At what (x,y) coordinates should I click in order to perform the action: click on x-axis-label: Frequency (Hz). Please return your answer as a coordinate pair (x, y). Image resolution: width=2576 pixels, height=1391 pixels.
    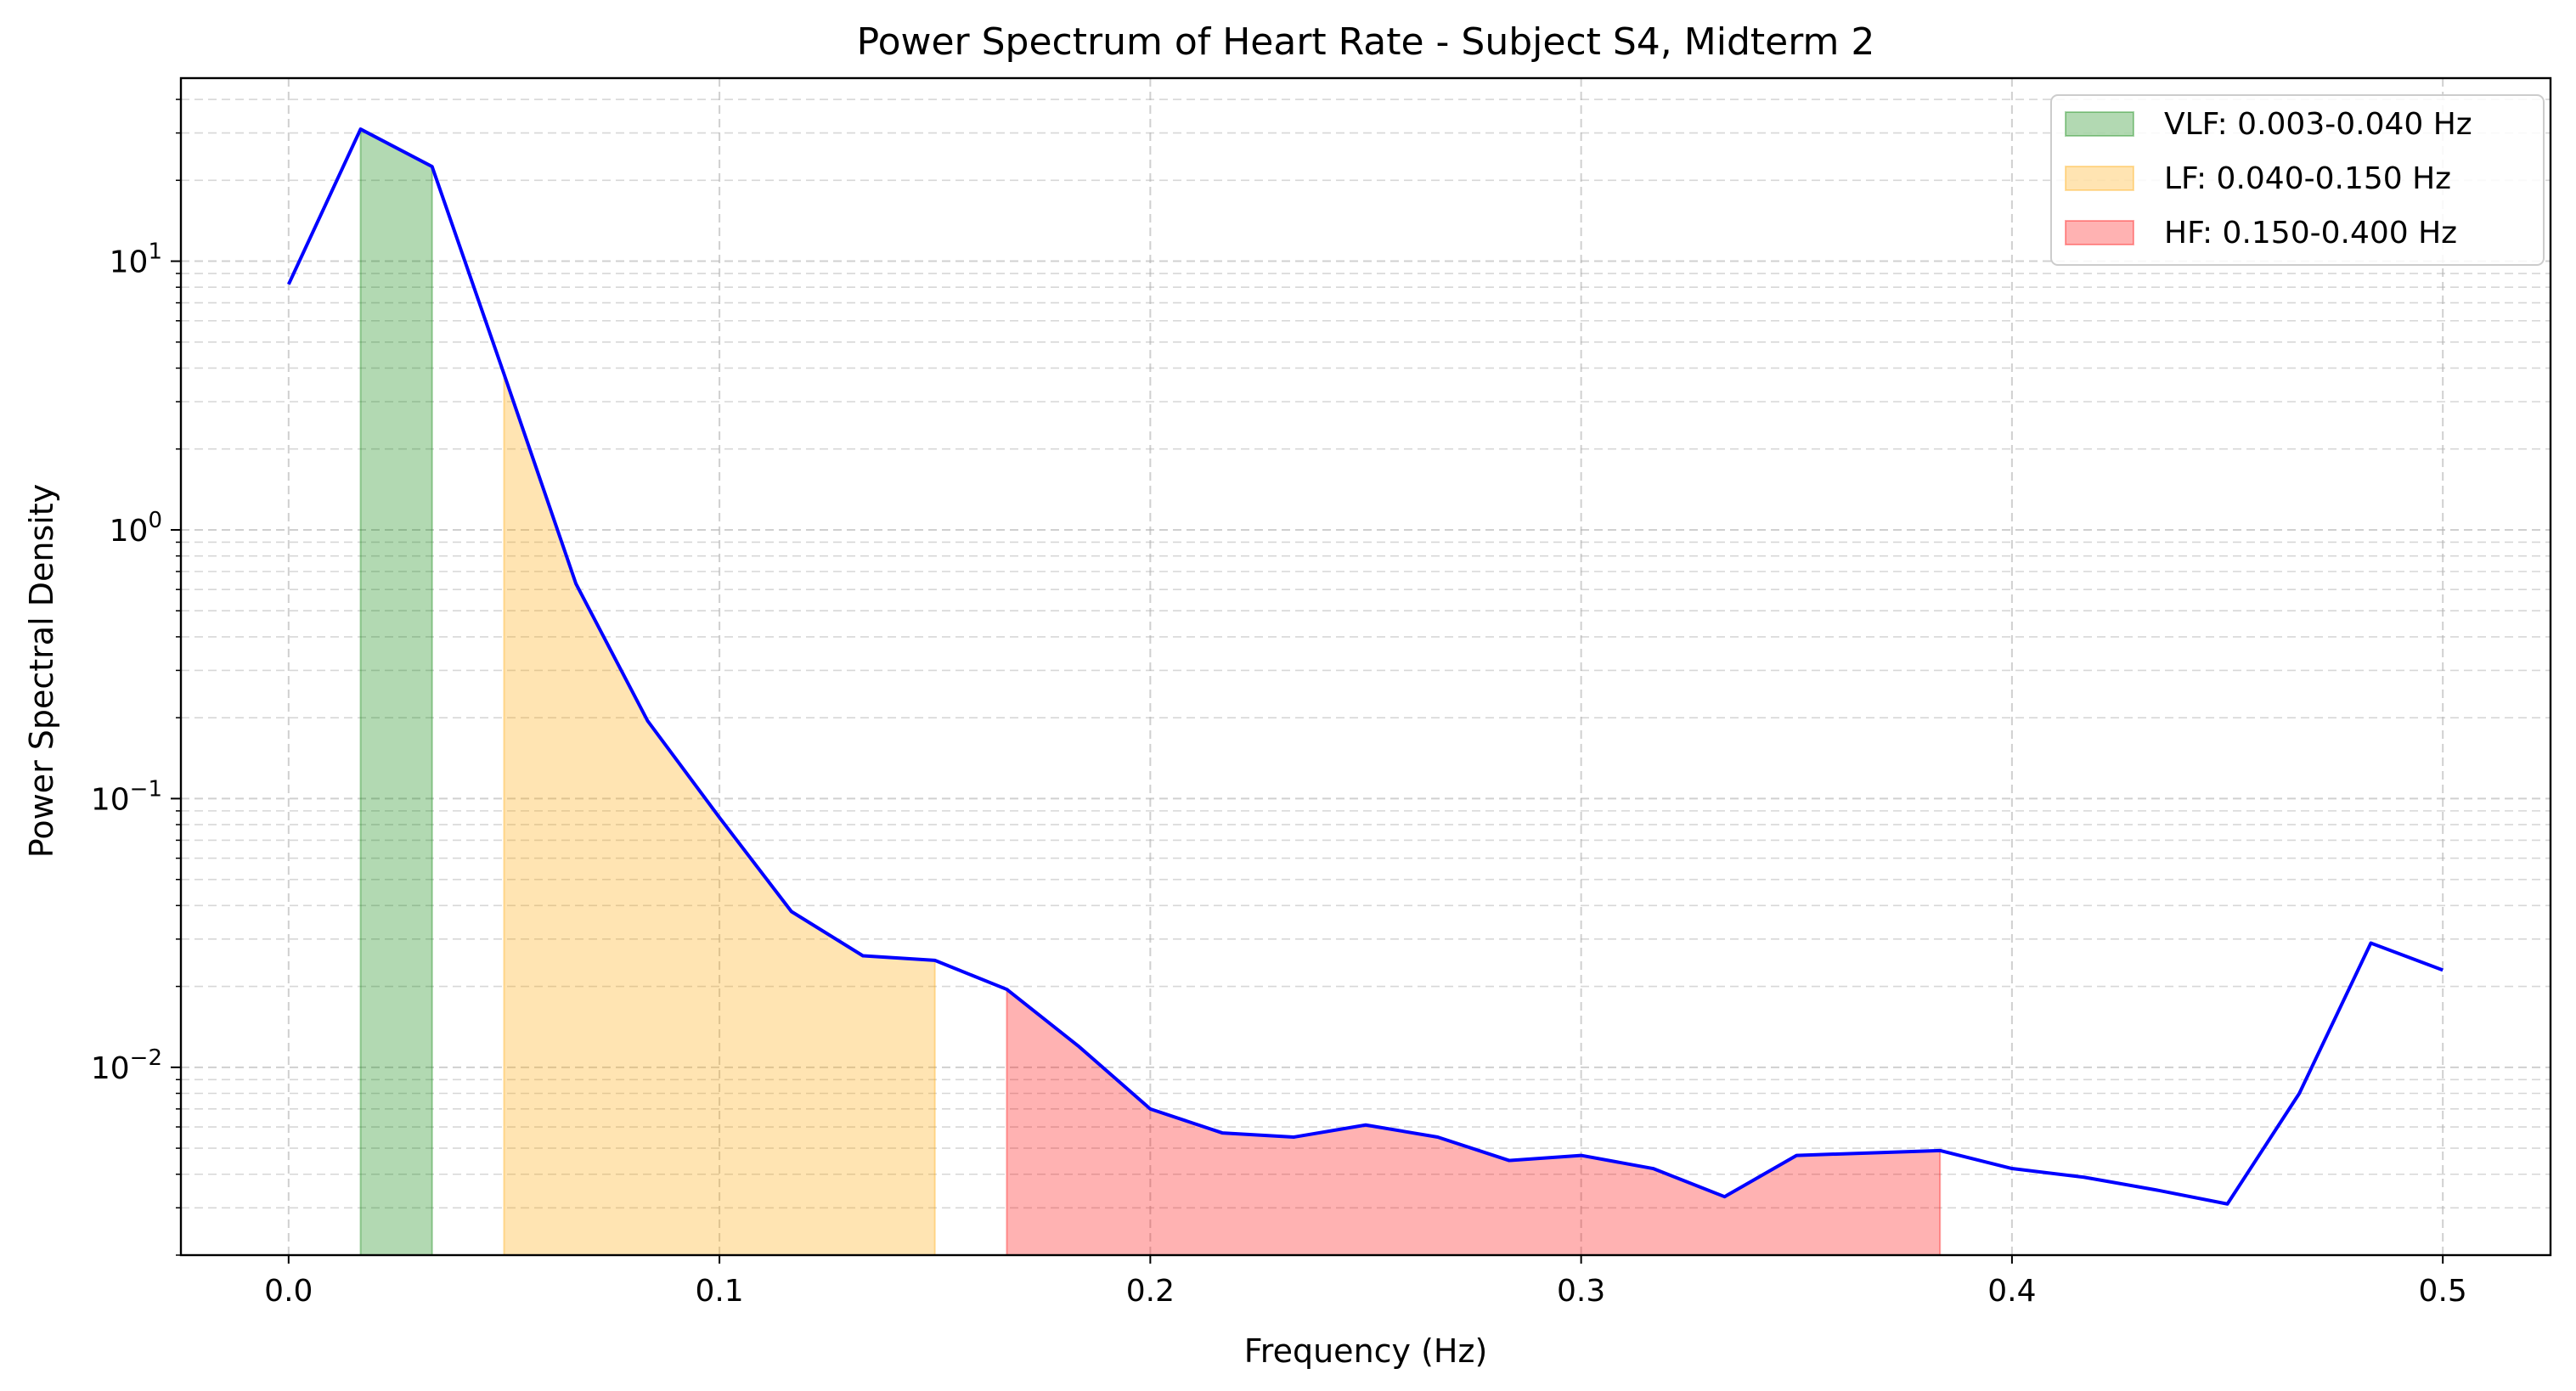
    Looking at the image, I should click on (1366, 1351).